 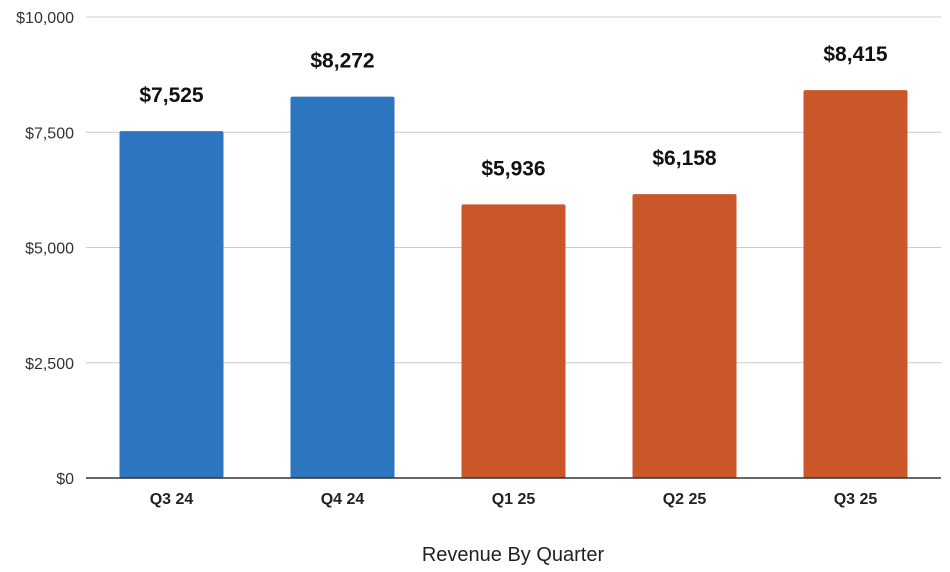 What do you see at coordinates (45, 18) in the screenshot?
I see `y-tick-label: $10,000` at bounding box center [45, 18].